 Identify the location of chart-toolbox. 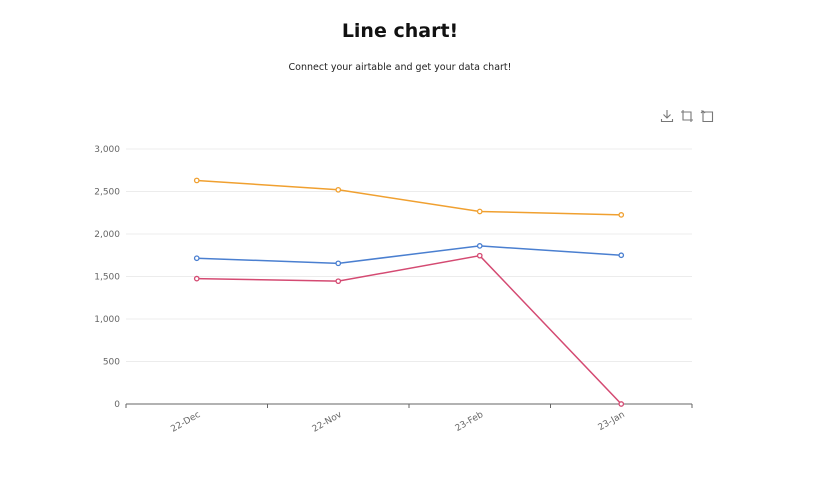
(687, 116).